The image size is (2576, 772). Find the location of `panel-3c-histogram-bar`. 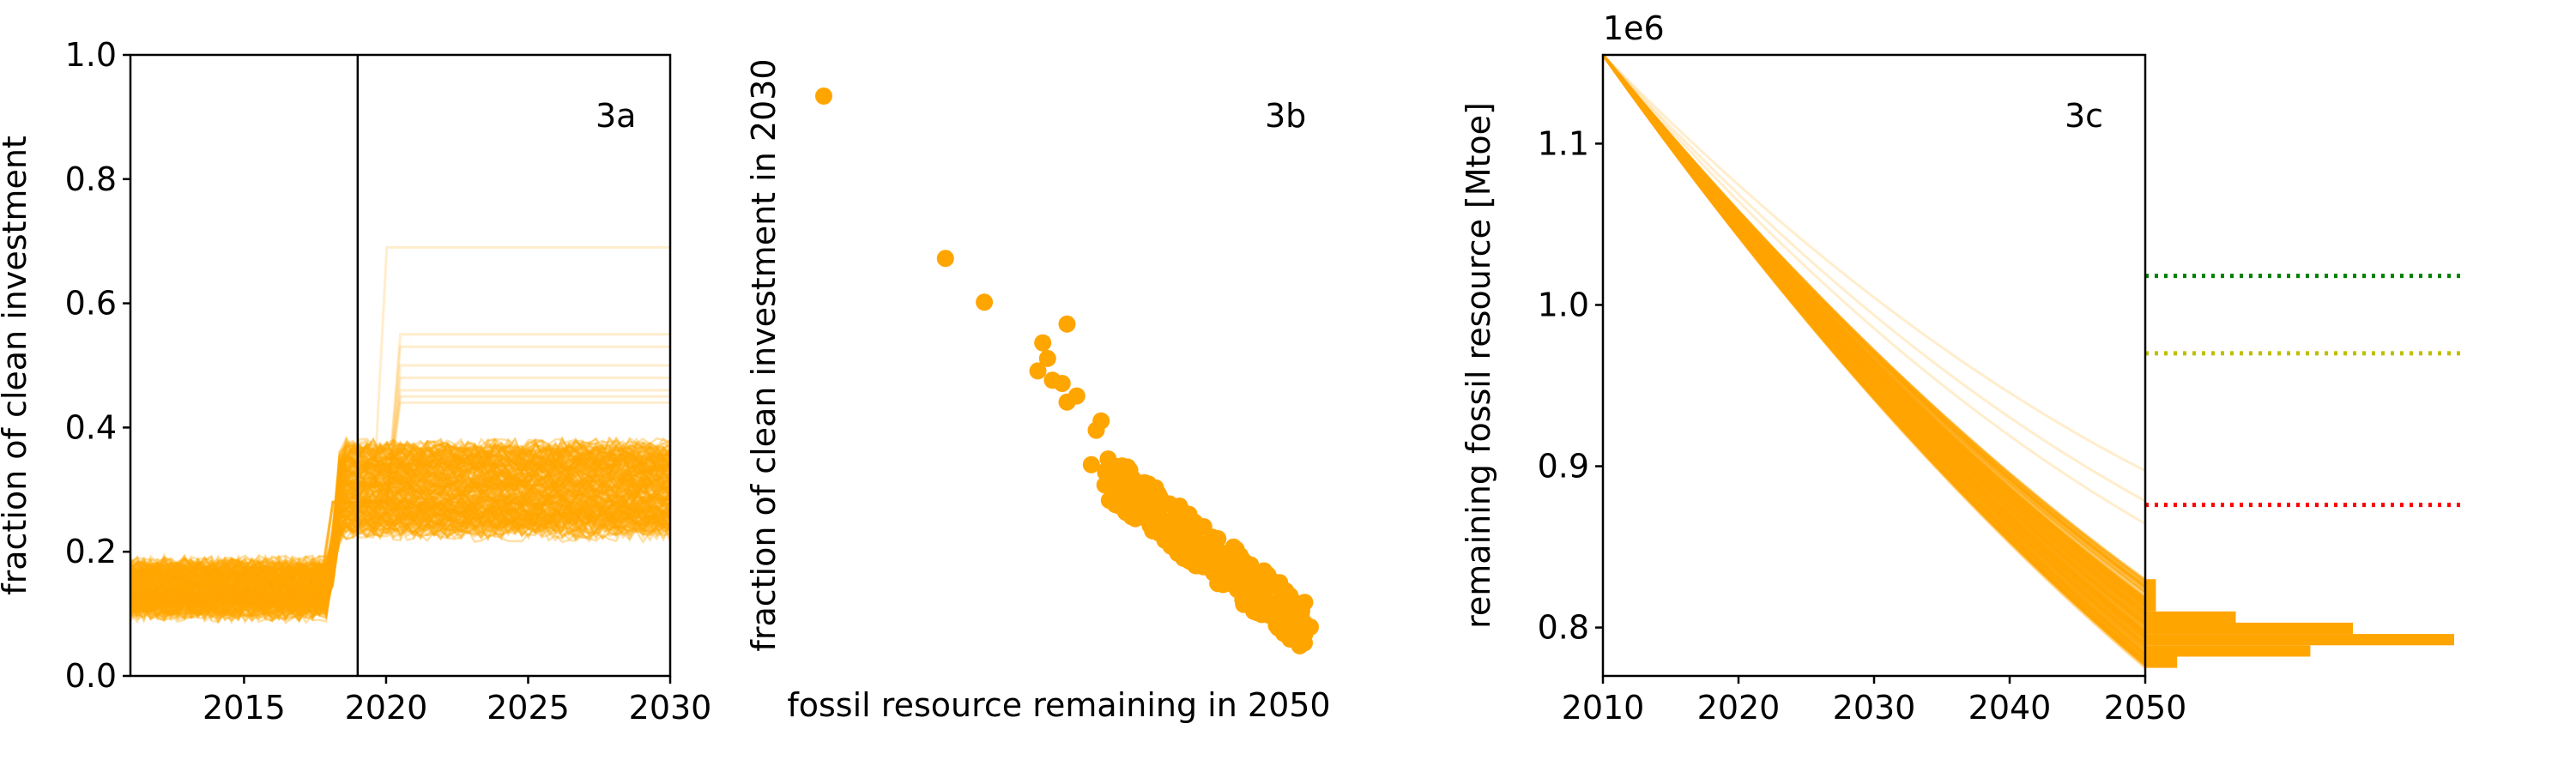

panel-3c-histogram-bar is located at coordinates (2299, 640).